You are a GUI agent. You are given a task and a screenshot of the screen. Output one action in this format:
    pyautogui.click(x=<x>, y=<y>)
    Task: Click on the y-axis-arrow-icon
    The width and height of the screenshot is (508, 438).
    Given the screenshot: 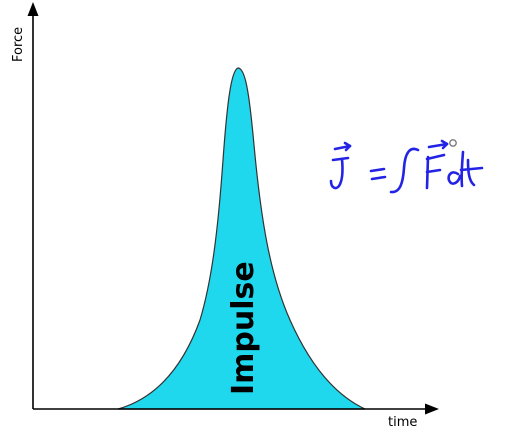 What is the action you would take?
    pyautogui.click(x=33, y=9)
    